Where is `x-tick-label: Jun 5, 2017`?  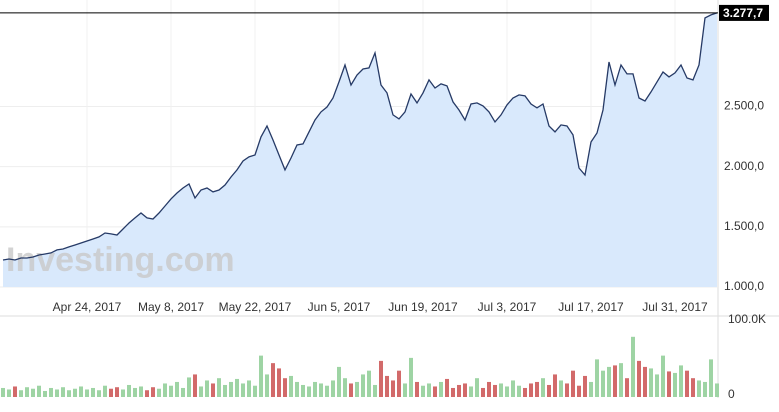
x-tick-label: Jun 5, 2017 is located at coordinates (339, 307).